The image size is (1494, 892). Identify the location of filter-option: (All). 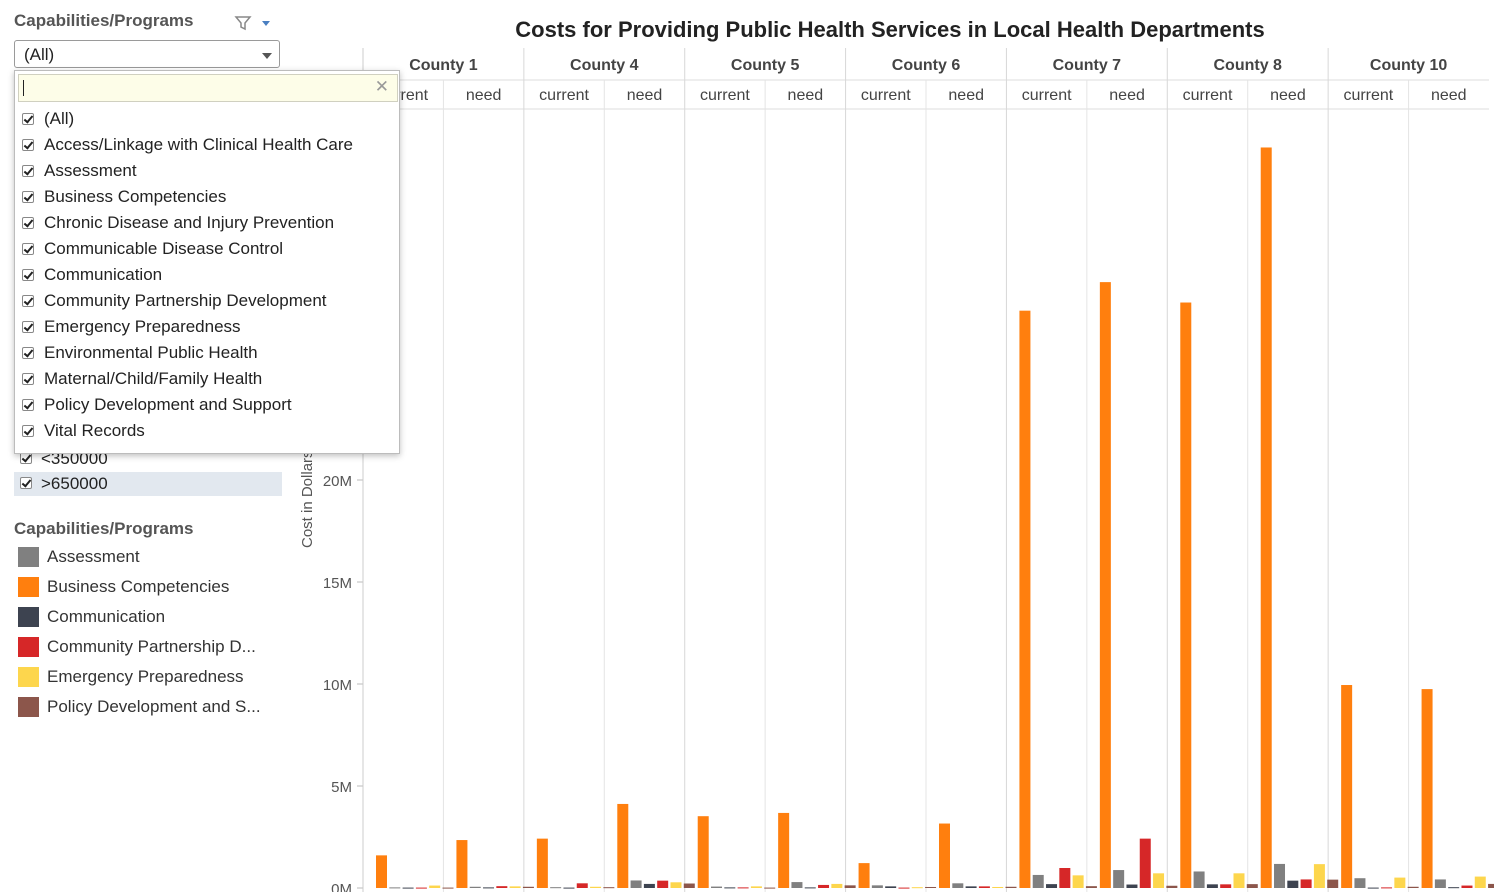
(205, 119).